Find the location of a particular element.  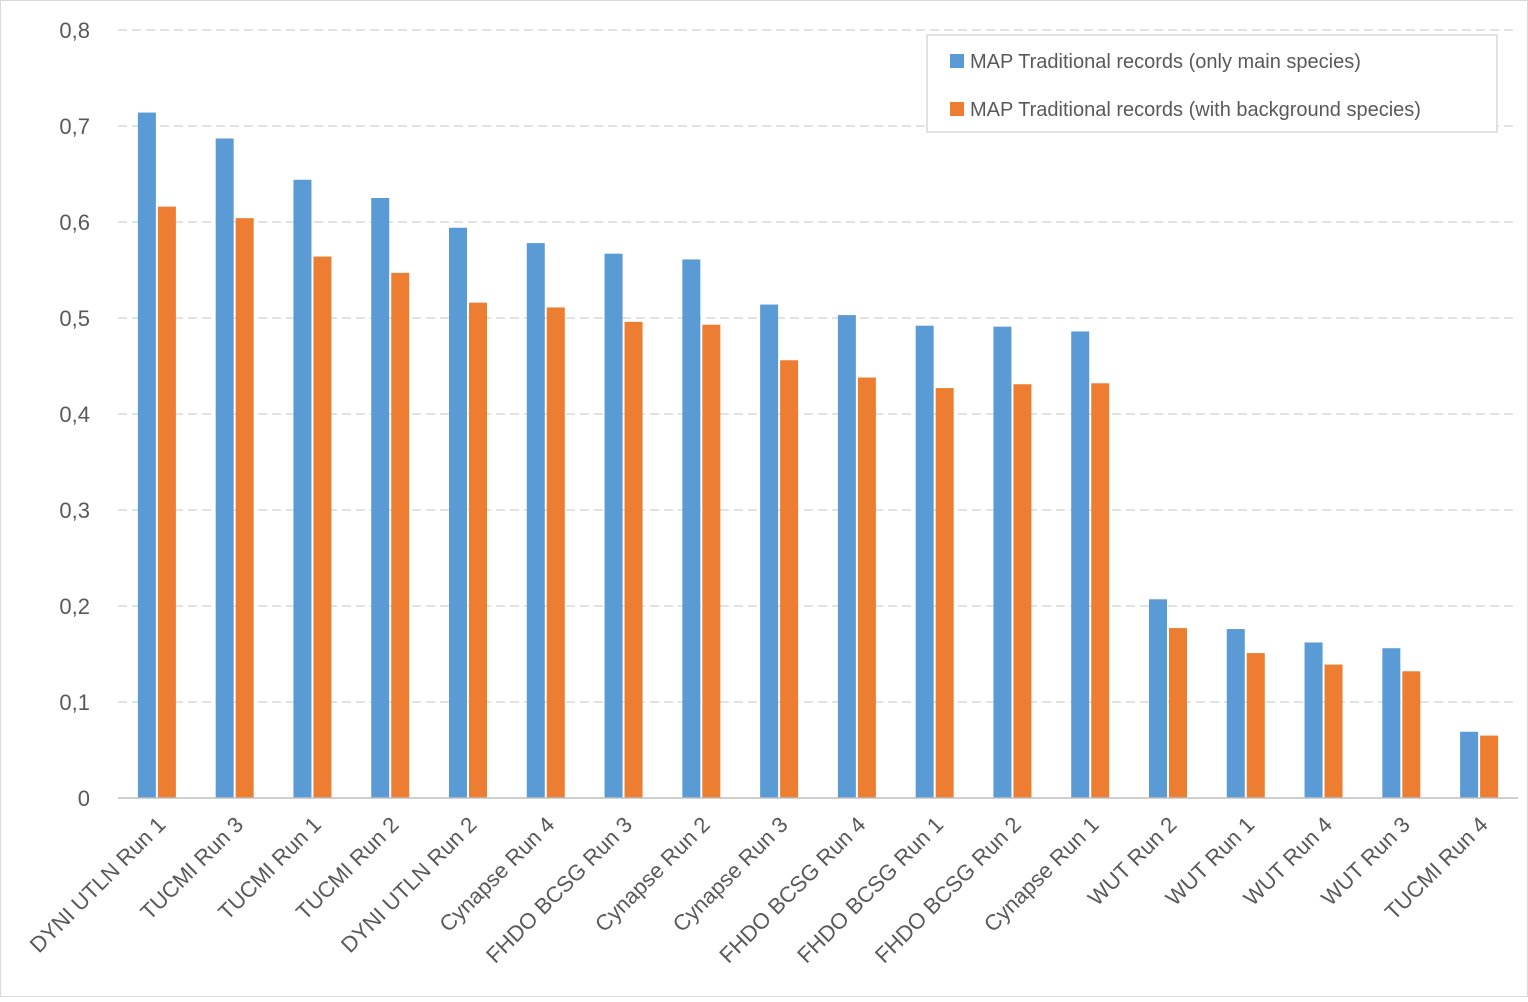

y-tick-label: 0,7 is located at coordinates (74, 126).